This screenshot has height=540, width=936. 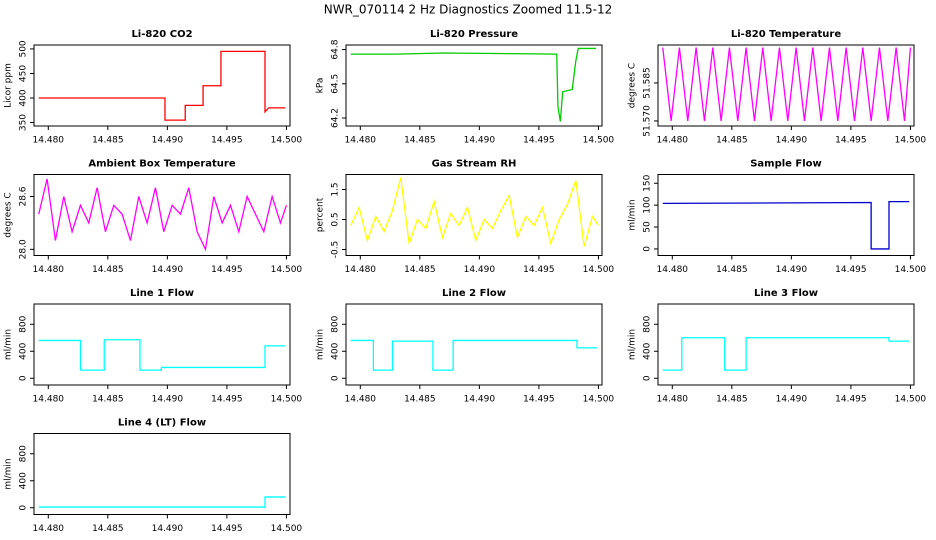 What do you see at coordinates (648, 121) in the screenshot?
I see `y-tick-label: 51.570` at bounding box center [648, 121].